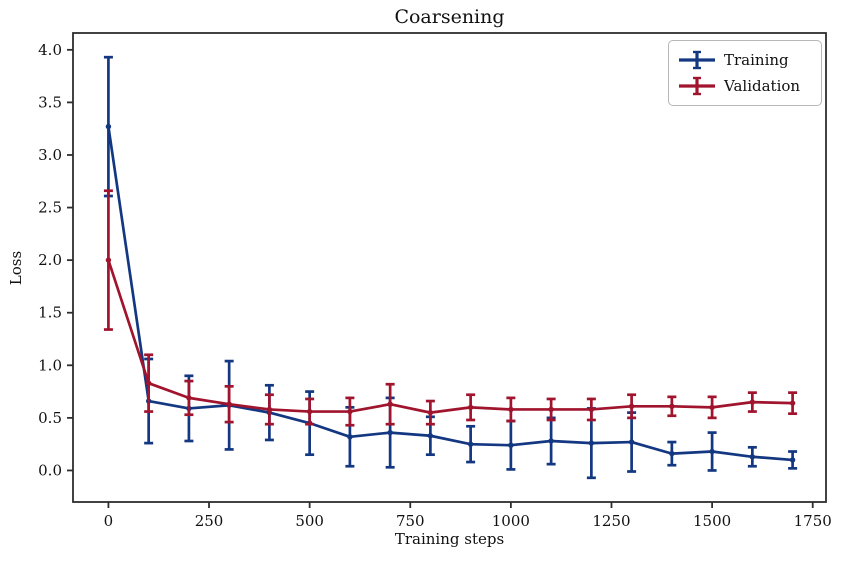 The height and width of the screenshot is (564, 845). I want to click on y-axis: 0.0 0.5 1.0 1.5 2.0 2.5 3.0 3.5 4.0, so click(55, 260).